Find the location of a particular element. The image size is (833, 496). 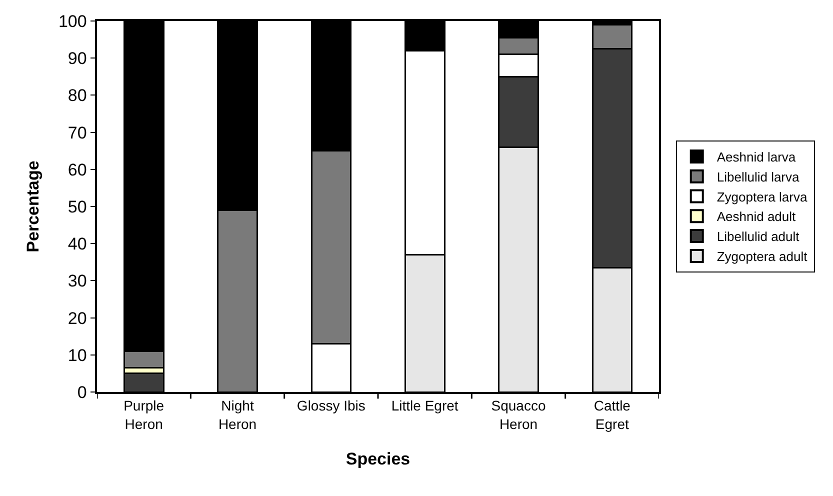

legend-label: Zygoptera larva is located at coordinates (762, 196).